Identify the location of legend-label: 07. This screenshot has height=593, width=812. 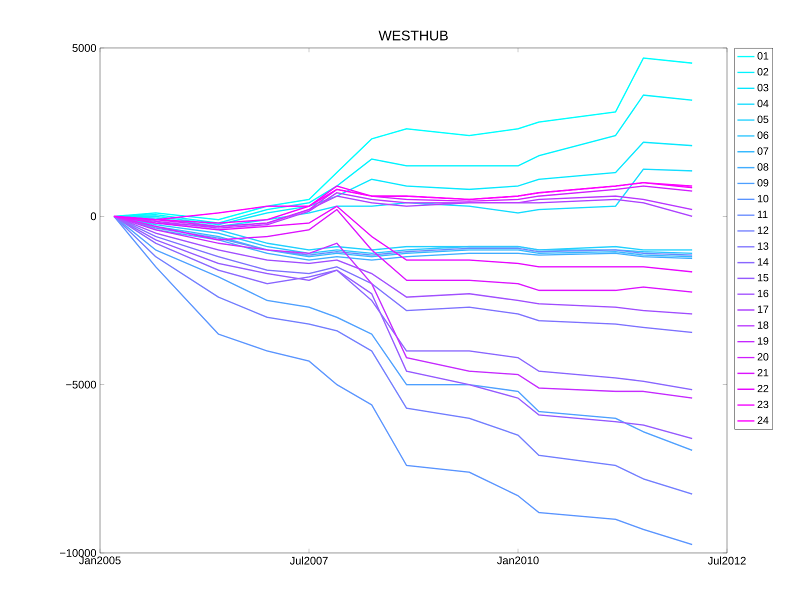
(763, 151).